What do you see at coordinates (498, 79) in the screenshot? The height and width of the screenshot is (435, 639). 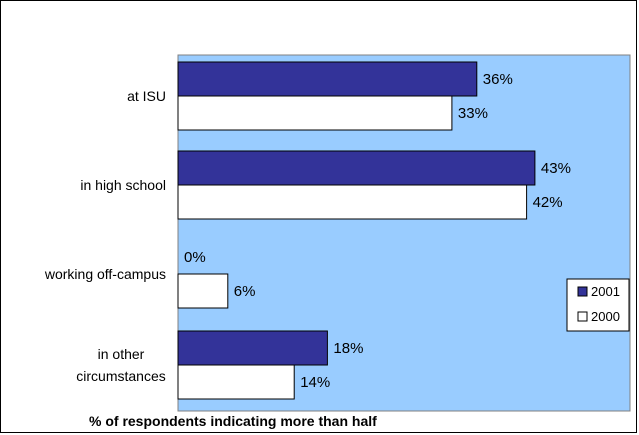 I see `data-label: 36%` at bounding box center [498, 79].